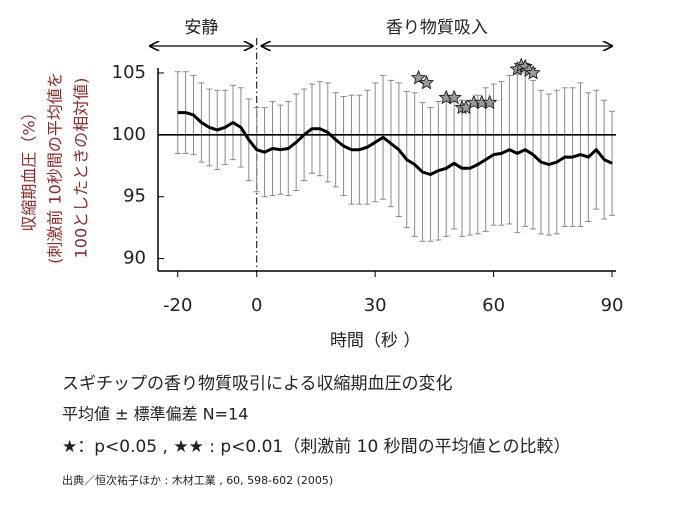 Image resolution: width=674 pixels, height=512 pixels. I want to click on caption: 平均値 ± 標準偏差 N=14, so click(155, 414).